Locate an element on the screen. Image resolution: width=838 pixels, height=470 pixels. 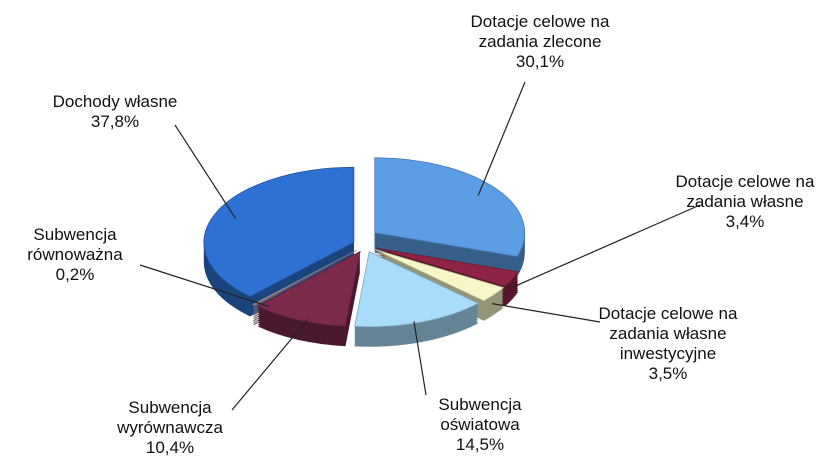
slice-side is located at coordinates (304, 280).